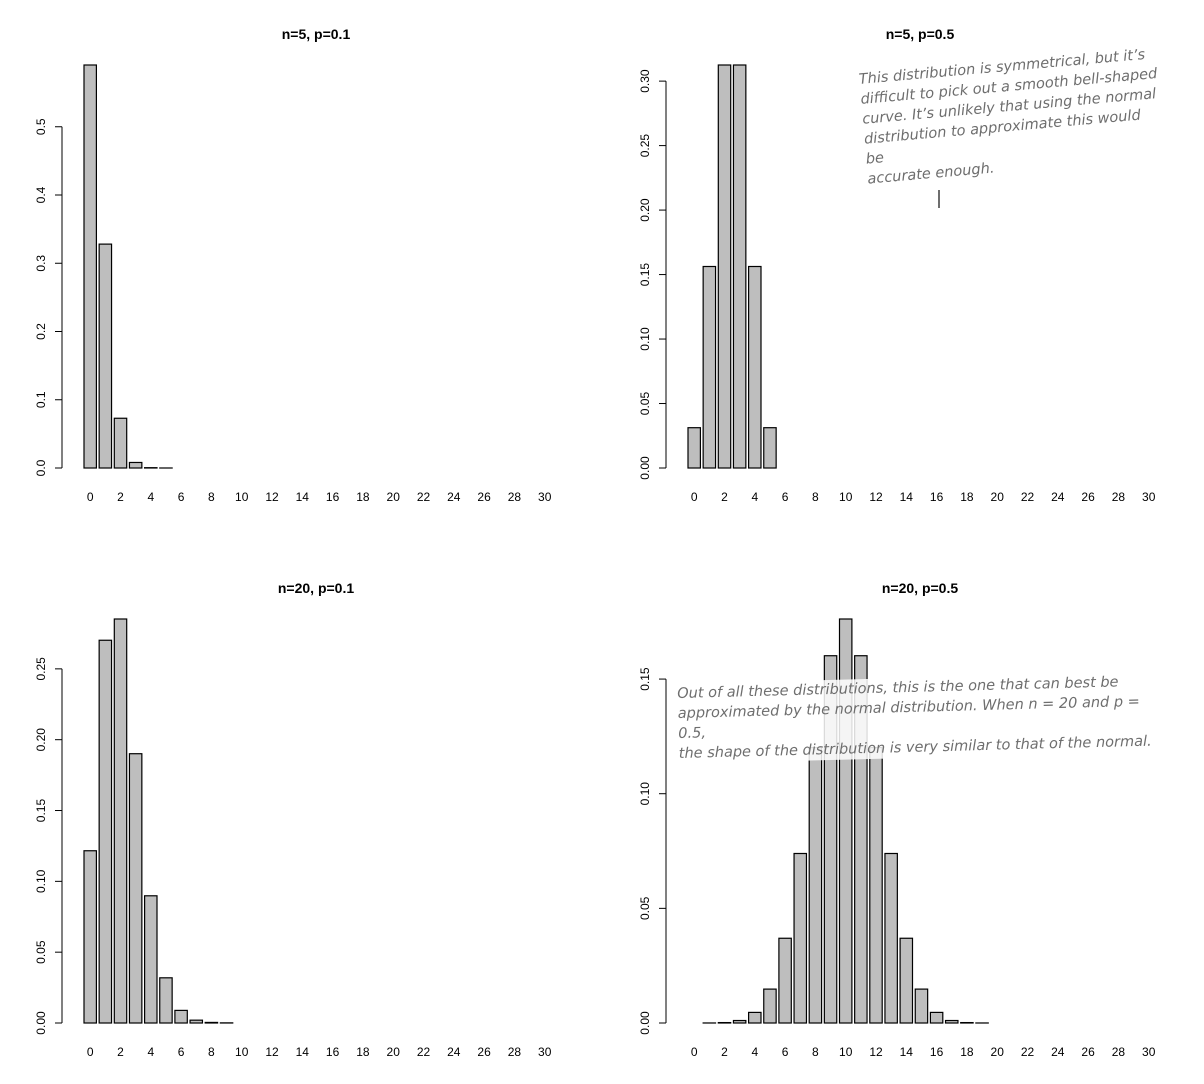  What do you see at coordinates (936, 1017) in the screenshot?
I see `bar-x16` at bounding box center [936, 1017].